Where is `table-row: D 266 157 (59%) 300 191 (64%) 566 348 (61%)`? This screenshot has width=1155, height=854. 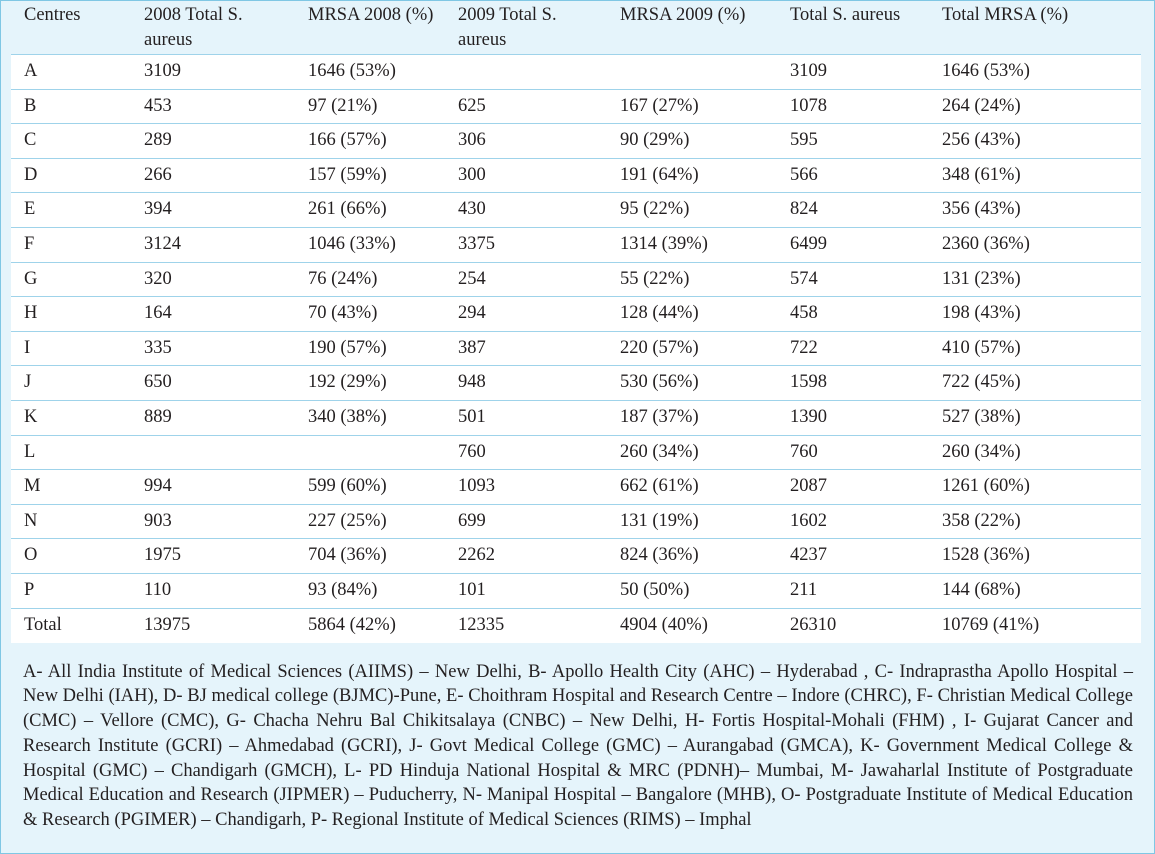
table-row: D 266 157 (59%) 300 191 (64%) 566 348 (61%) is located at coordinates (576, 175).